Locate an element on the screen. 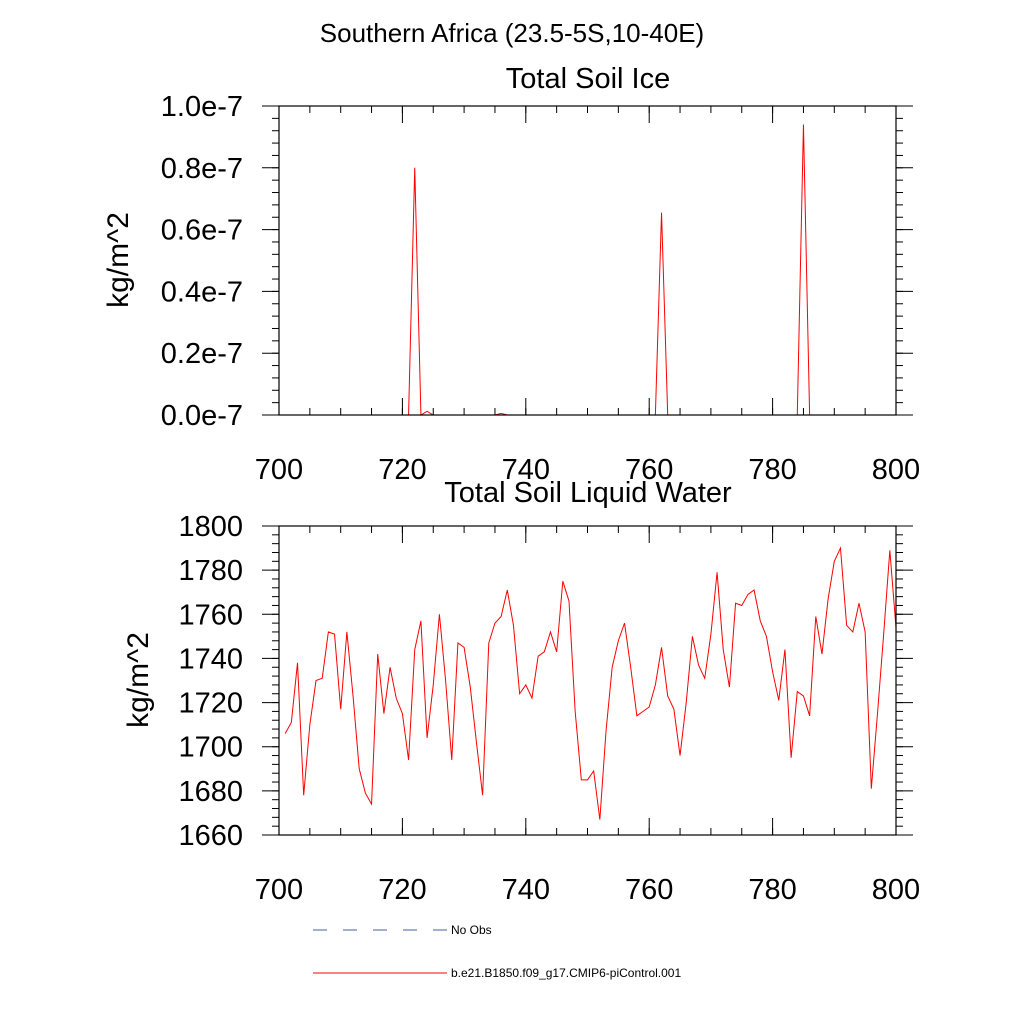 This screenshot has height=1024, width=1024. y-tick-label: 1660 is located at coordinates (210, 836).